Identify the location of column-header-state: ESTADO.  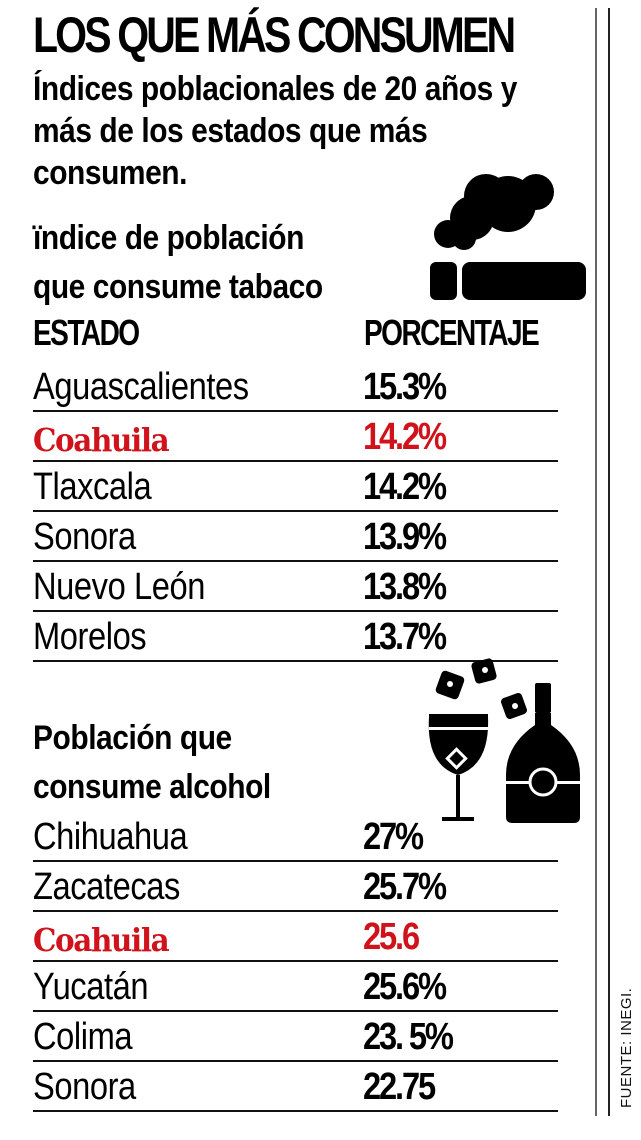
(86, 332).